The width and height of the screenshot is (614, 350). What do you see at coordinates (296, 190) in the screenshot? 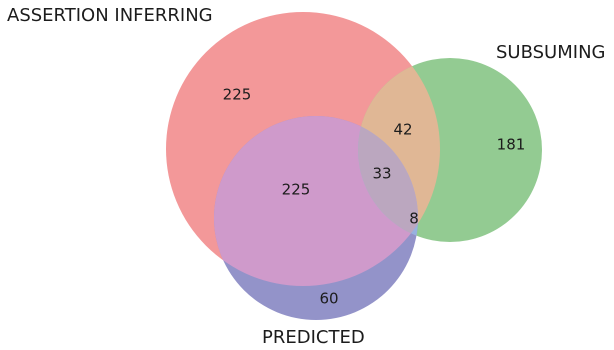
I see `assertion-inferring-predicted-count: 225` at bounding box center [296, 190].